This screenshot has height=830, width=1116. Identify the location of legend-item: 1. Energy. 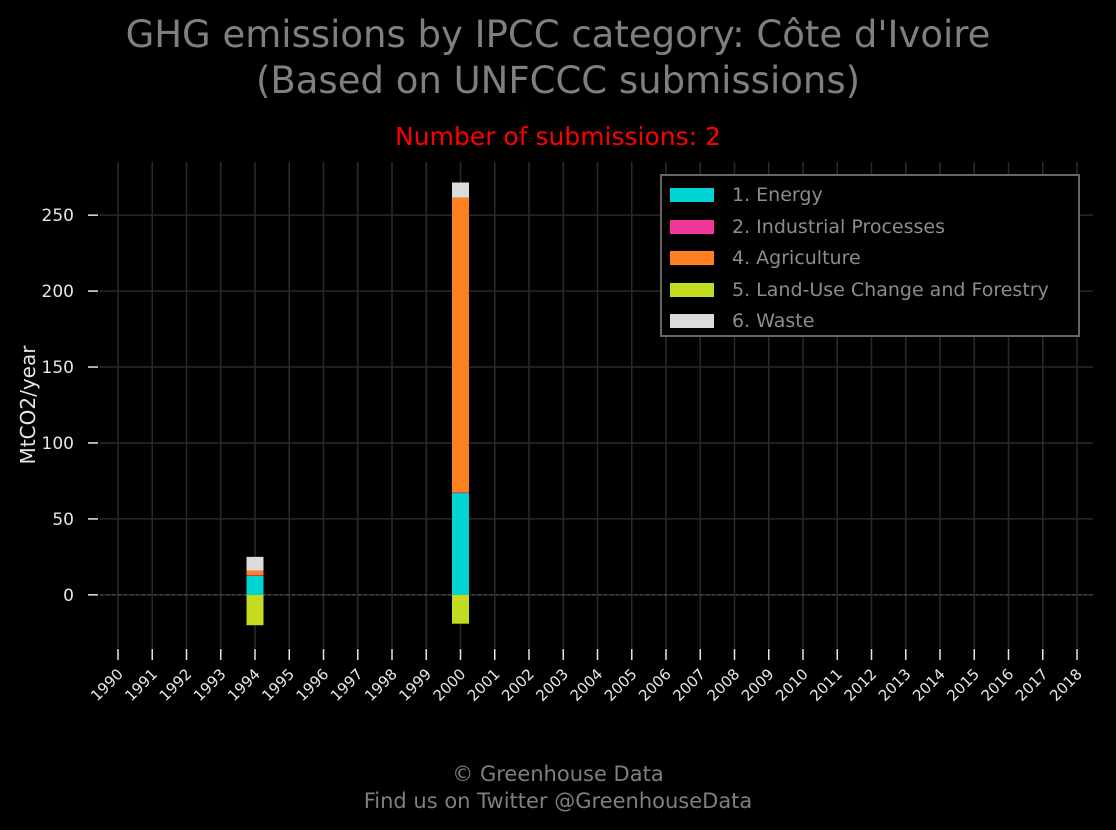
(746, 195).